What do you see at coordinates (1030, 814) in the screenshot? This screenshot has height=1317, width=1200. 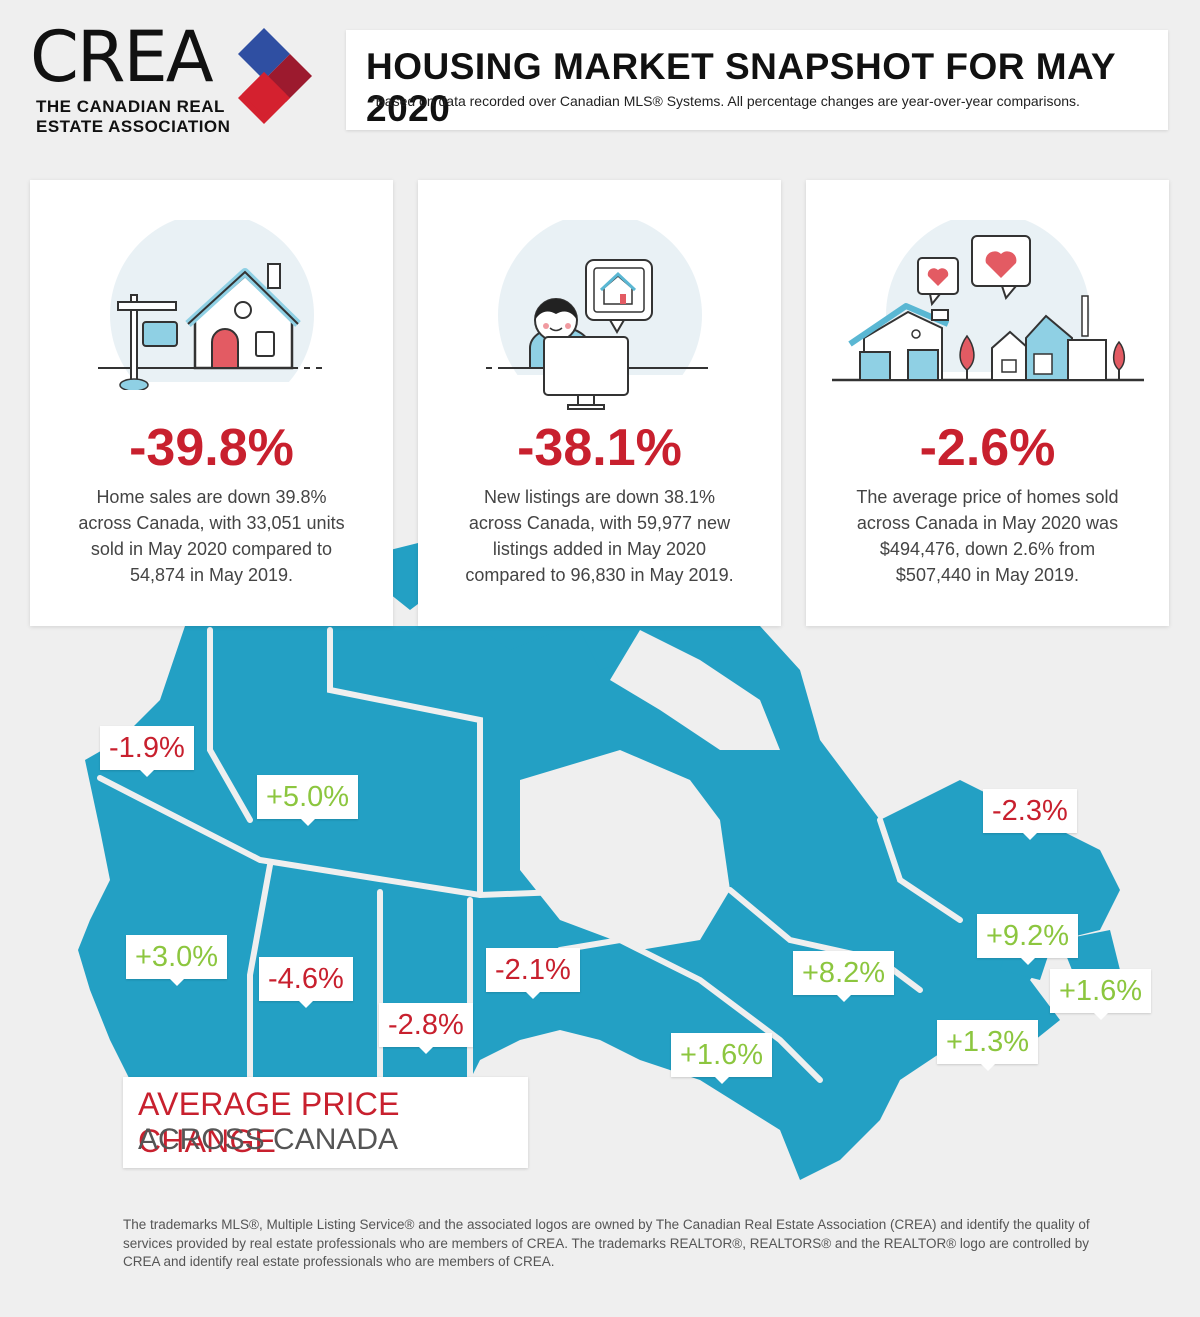 I see `region-tag-newfoundland: -2.3%` at bounding box center [1030, 814].